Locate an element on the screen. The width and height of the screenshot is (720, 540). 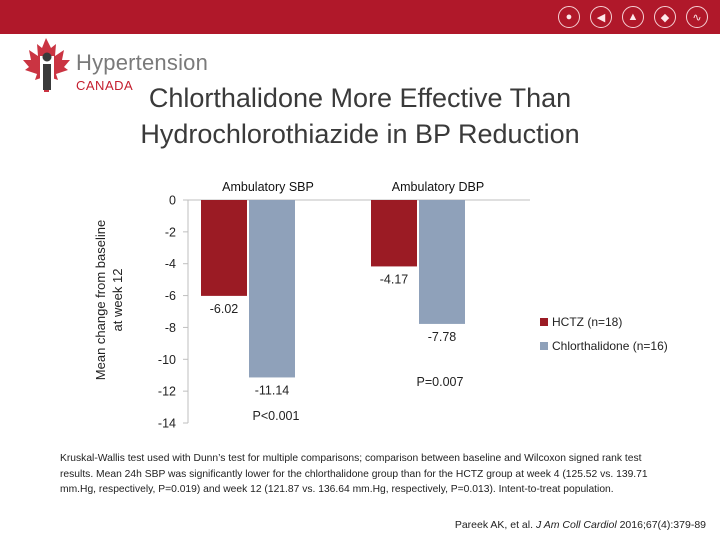
bar-chlorthalidone-sbp is located at coordinates (272, 289).